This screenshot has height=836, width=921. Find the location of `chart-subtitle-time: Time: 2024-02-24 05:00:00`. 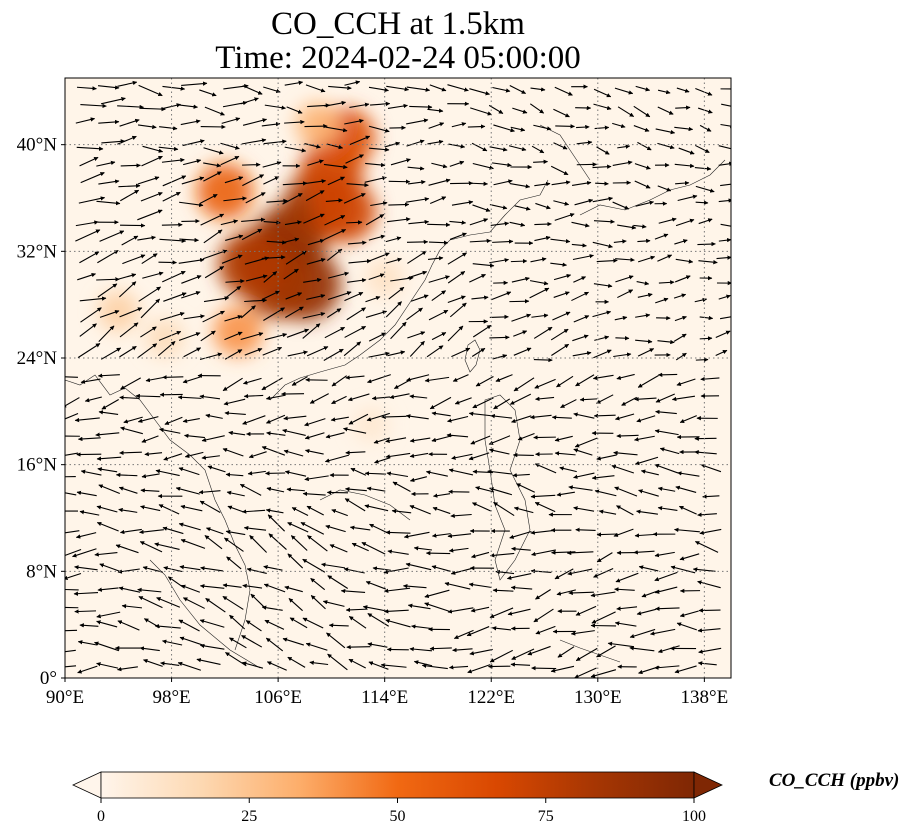

chart-subtitle-time: Time: 2024-02-24 05:00:00 is located at coordinates (398, 58).